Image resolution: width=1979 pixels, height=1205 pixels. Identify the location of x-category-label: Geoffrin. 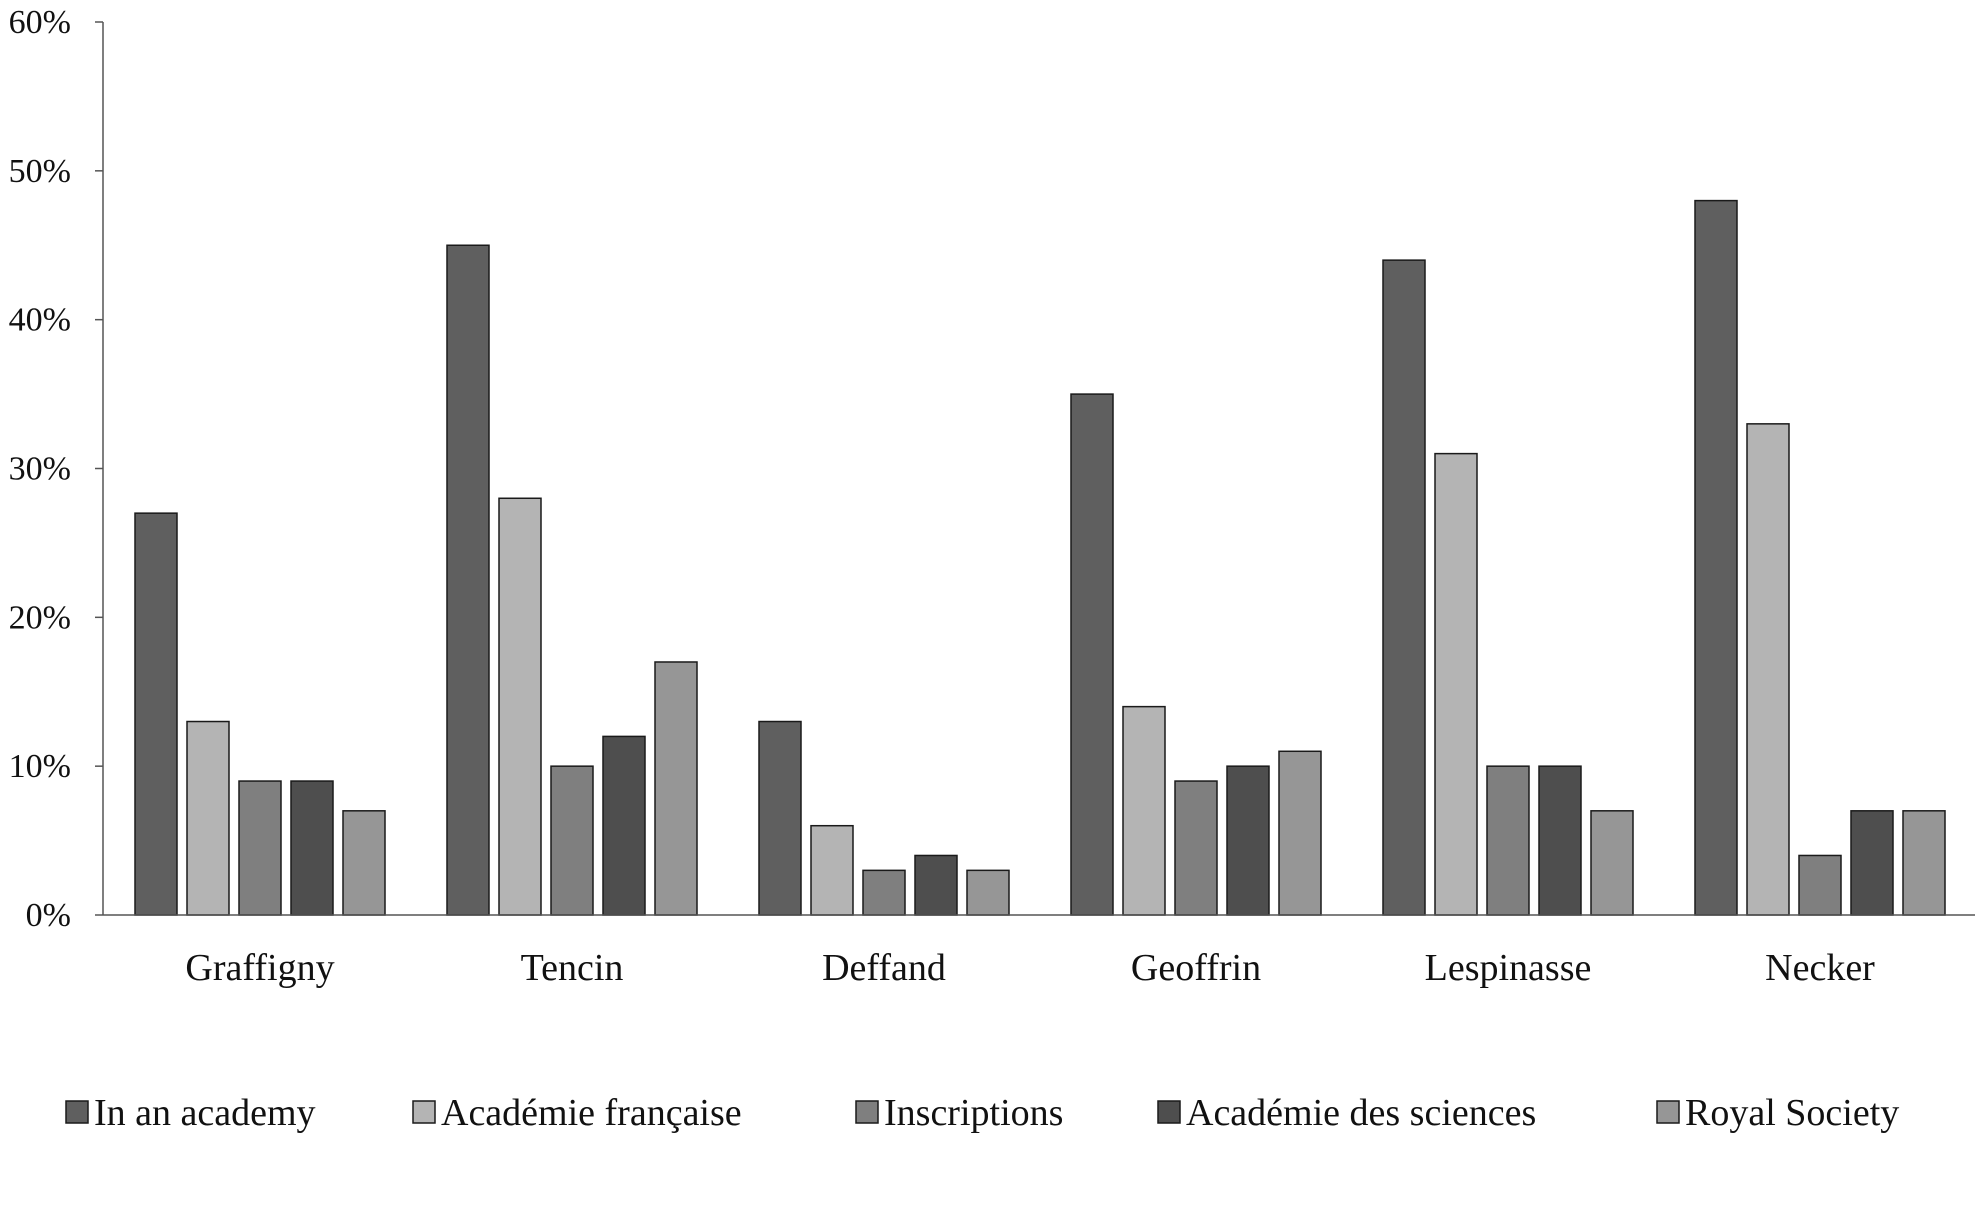
(1196, 968).